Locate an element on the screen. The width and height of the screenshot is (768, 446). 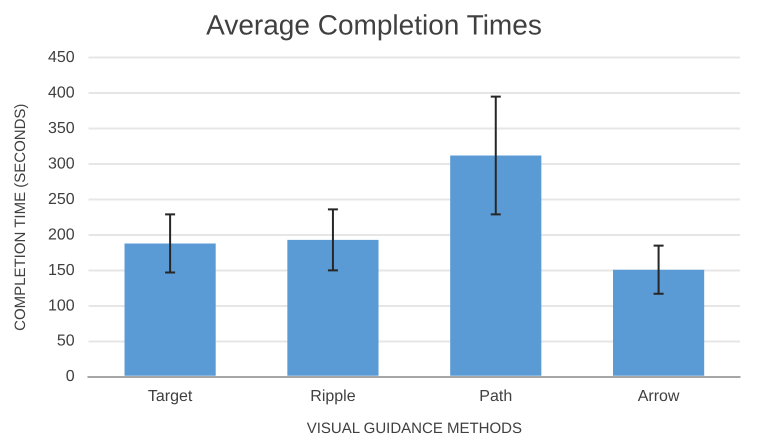
y-tick-label: 250 is located at coordinates (61, 199).